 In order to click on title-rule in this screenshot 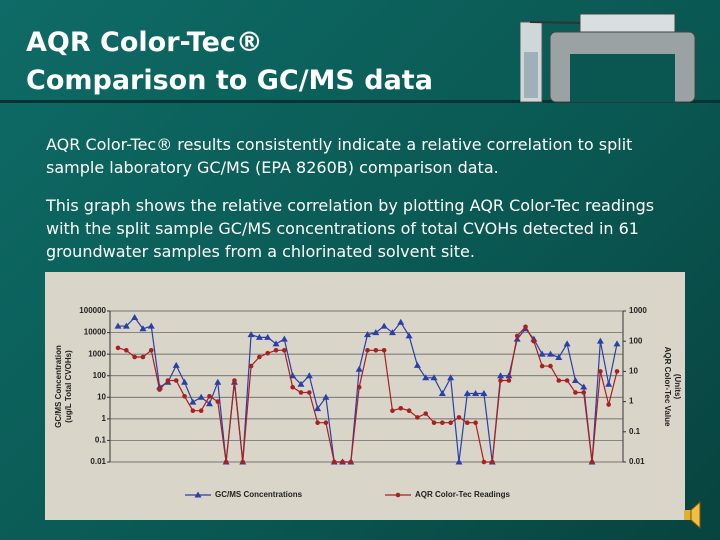, I will do `click(360, 101)`.